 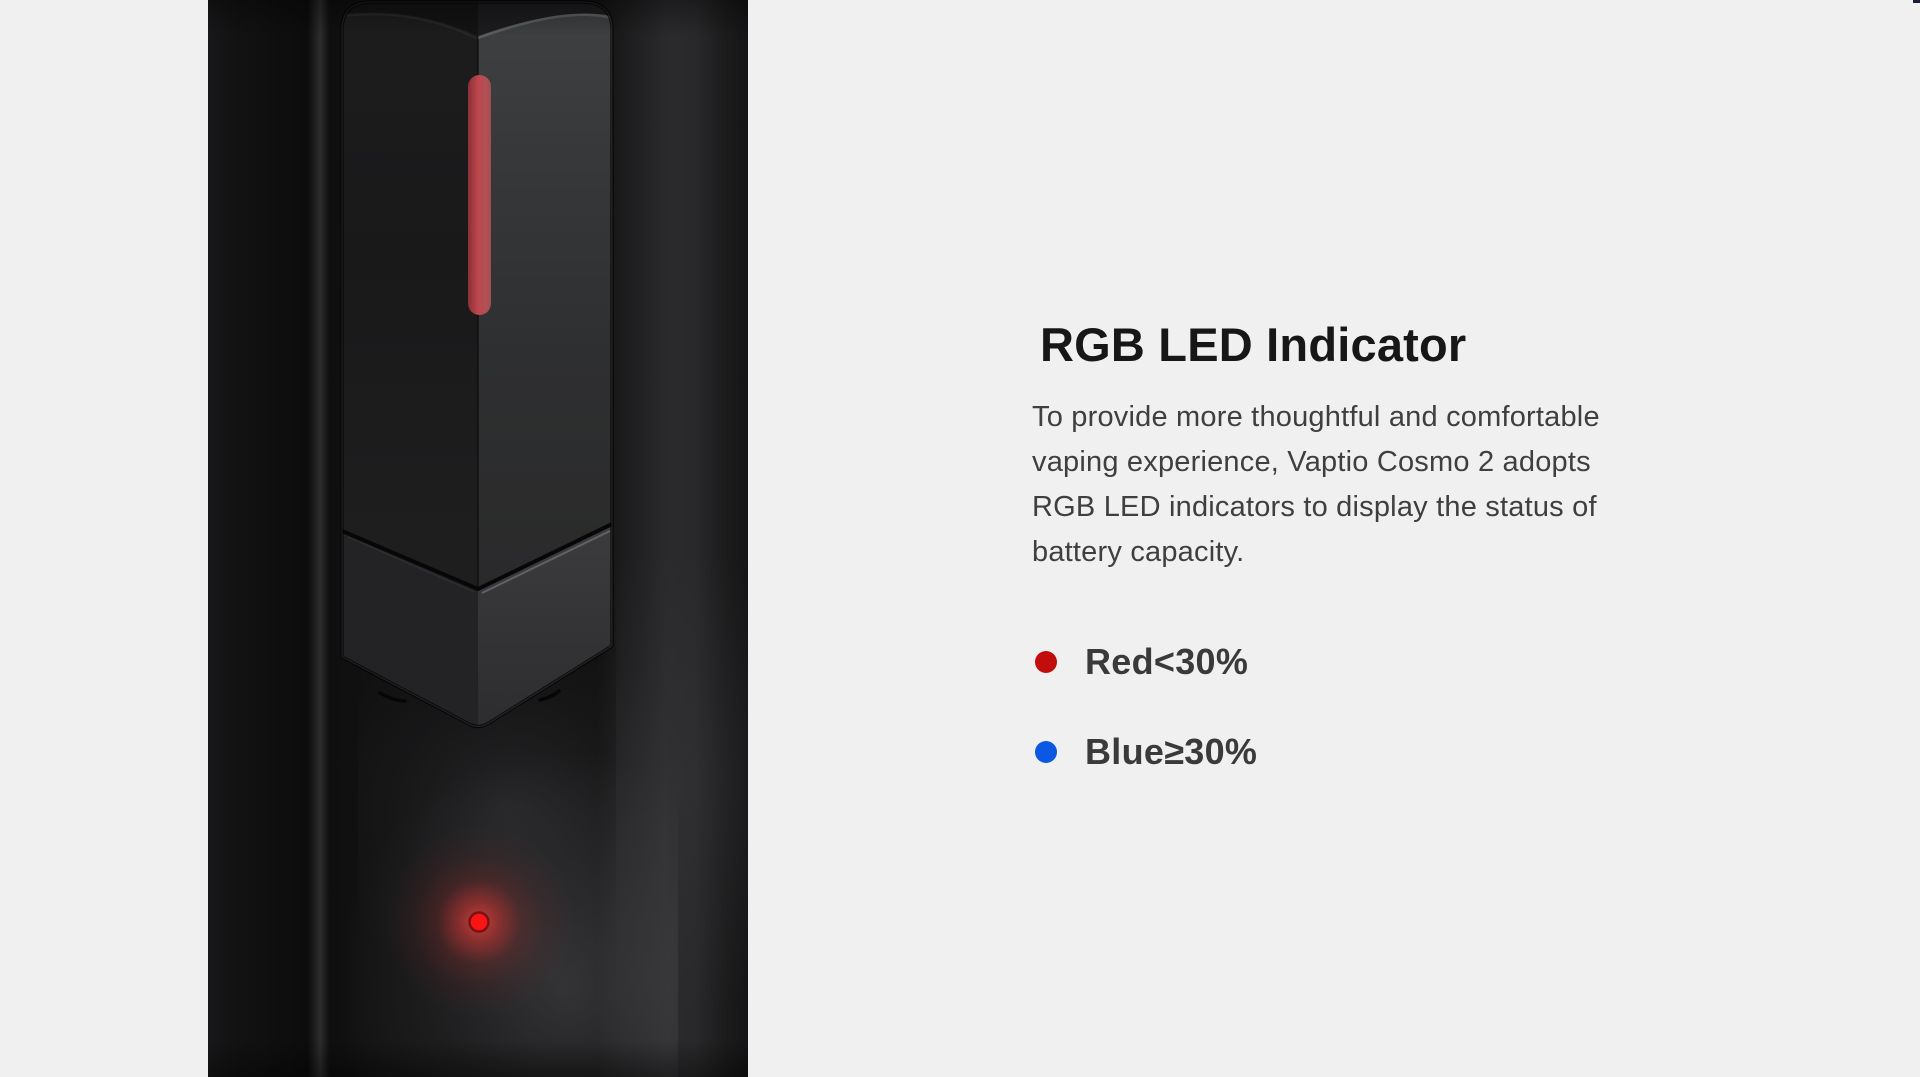 What do you see at coordinates (1046, 662) in the screenshot?
I see `red-dot-icon` at bounding box center [1046, 662].